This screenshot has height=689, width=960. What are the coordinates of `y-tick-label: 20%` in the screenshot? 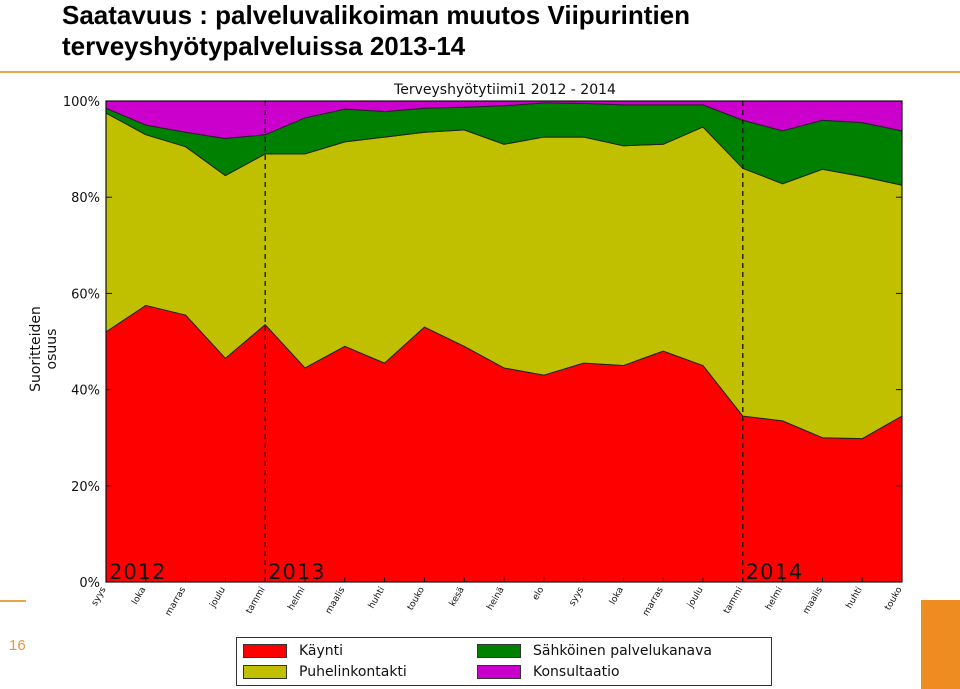 It's located at (85, 487).